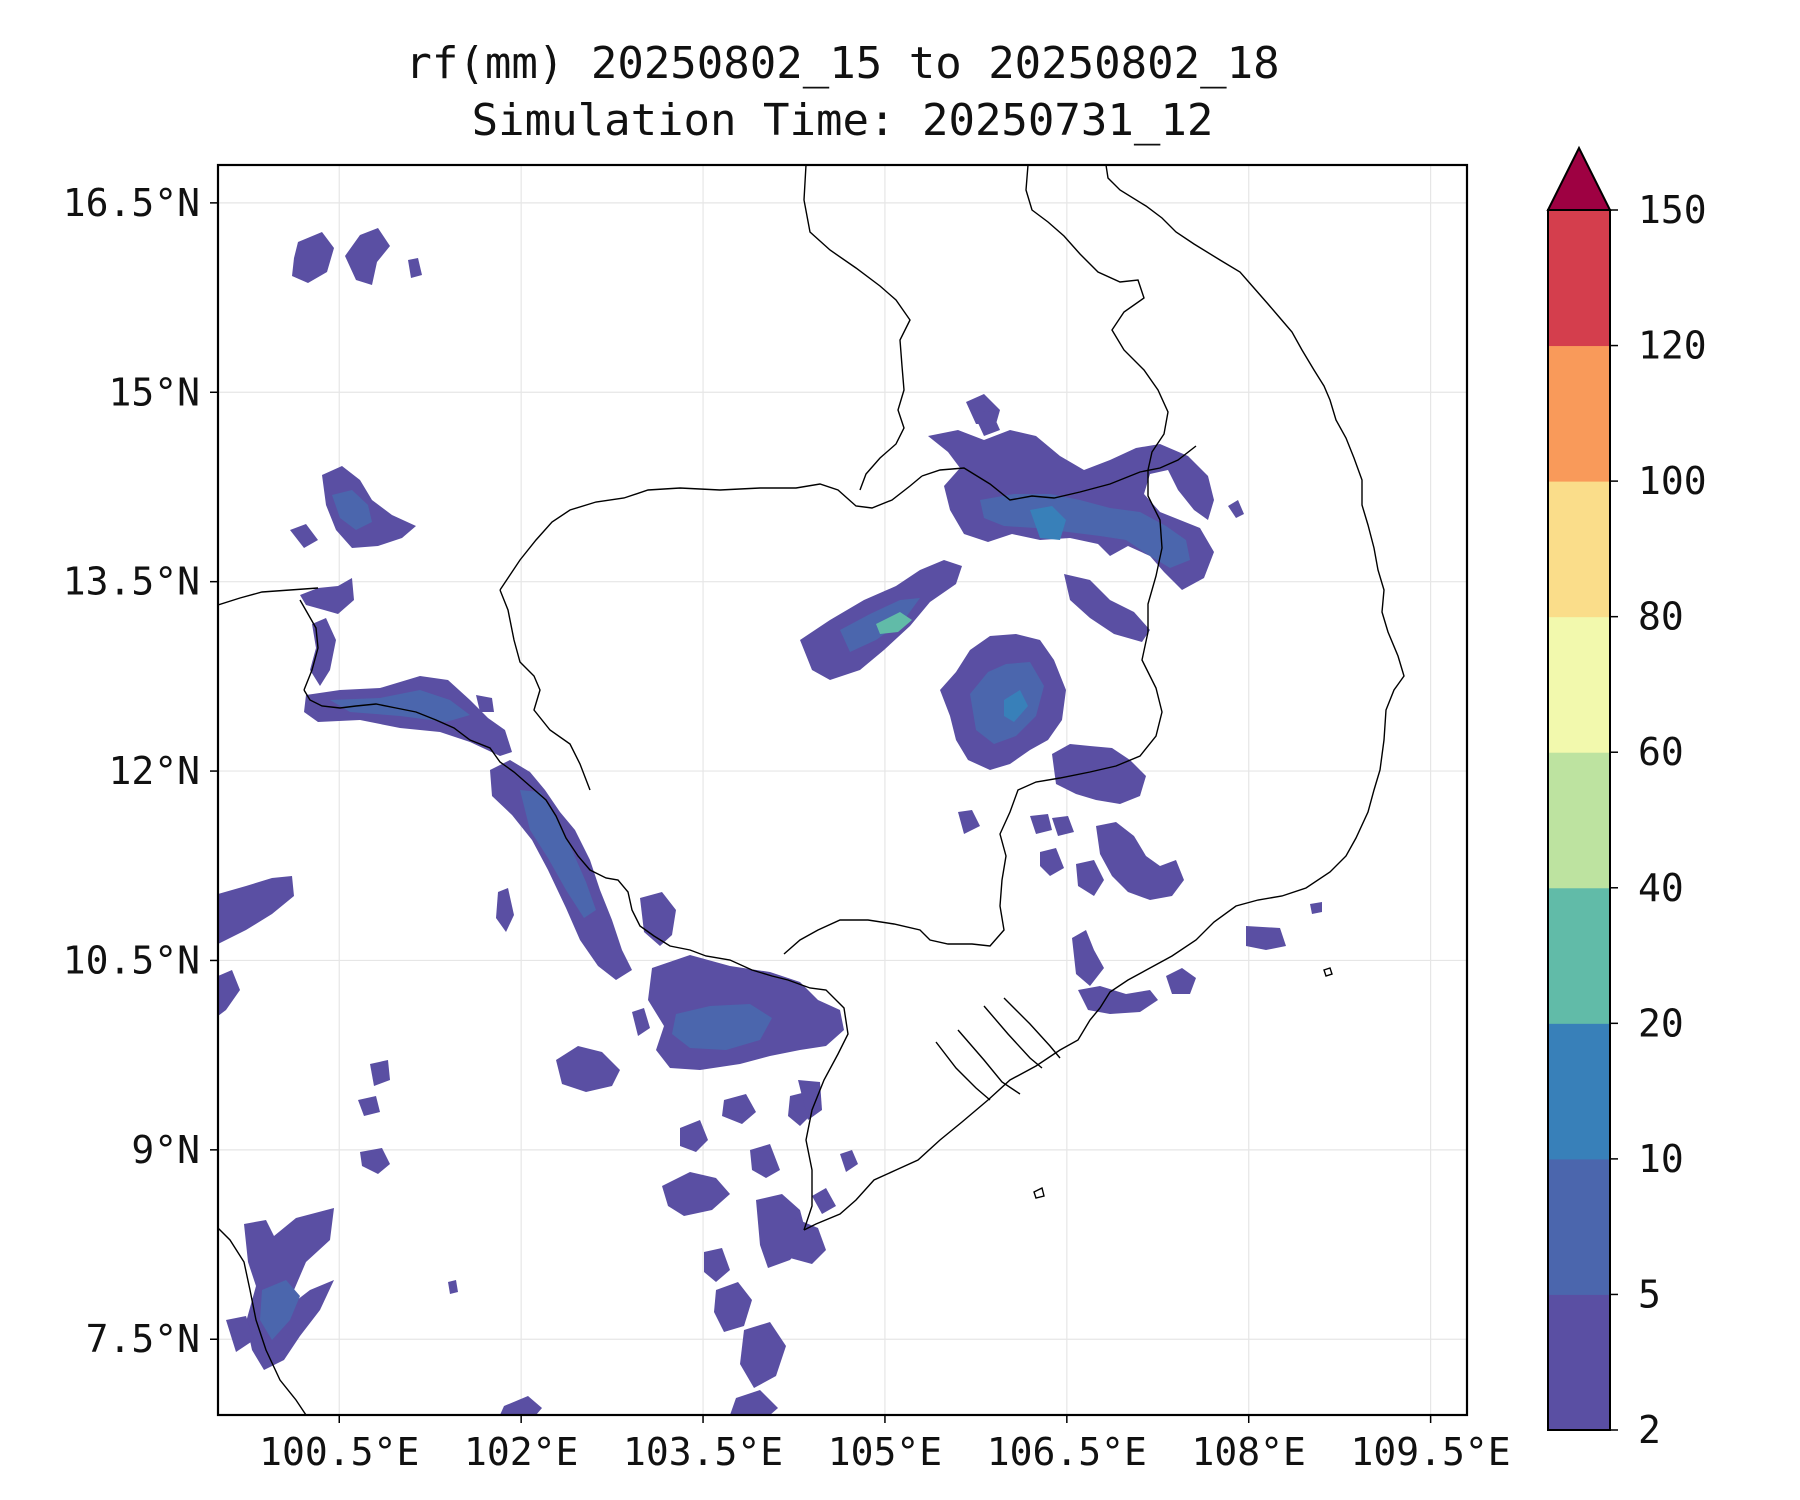 Image resolution: width=1800 pixels, height=1500 pixels. Describe the element at coordinates (1661, 617) in the screenshot. I see `colorbar-tick-label: 80` at that location.